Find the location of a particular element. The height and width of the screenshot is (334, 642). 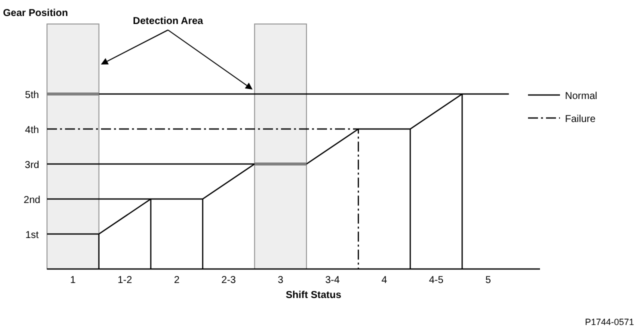

y-tick-label: 5th is located at coordinates (32, 95).